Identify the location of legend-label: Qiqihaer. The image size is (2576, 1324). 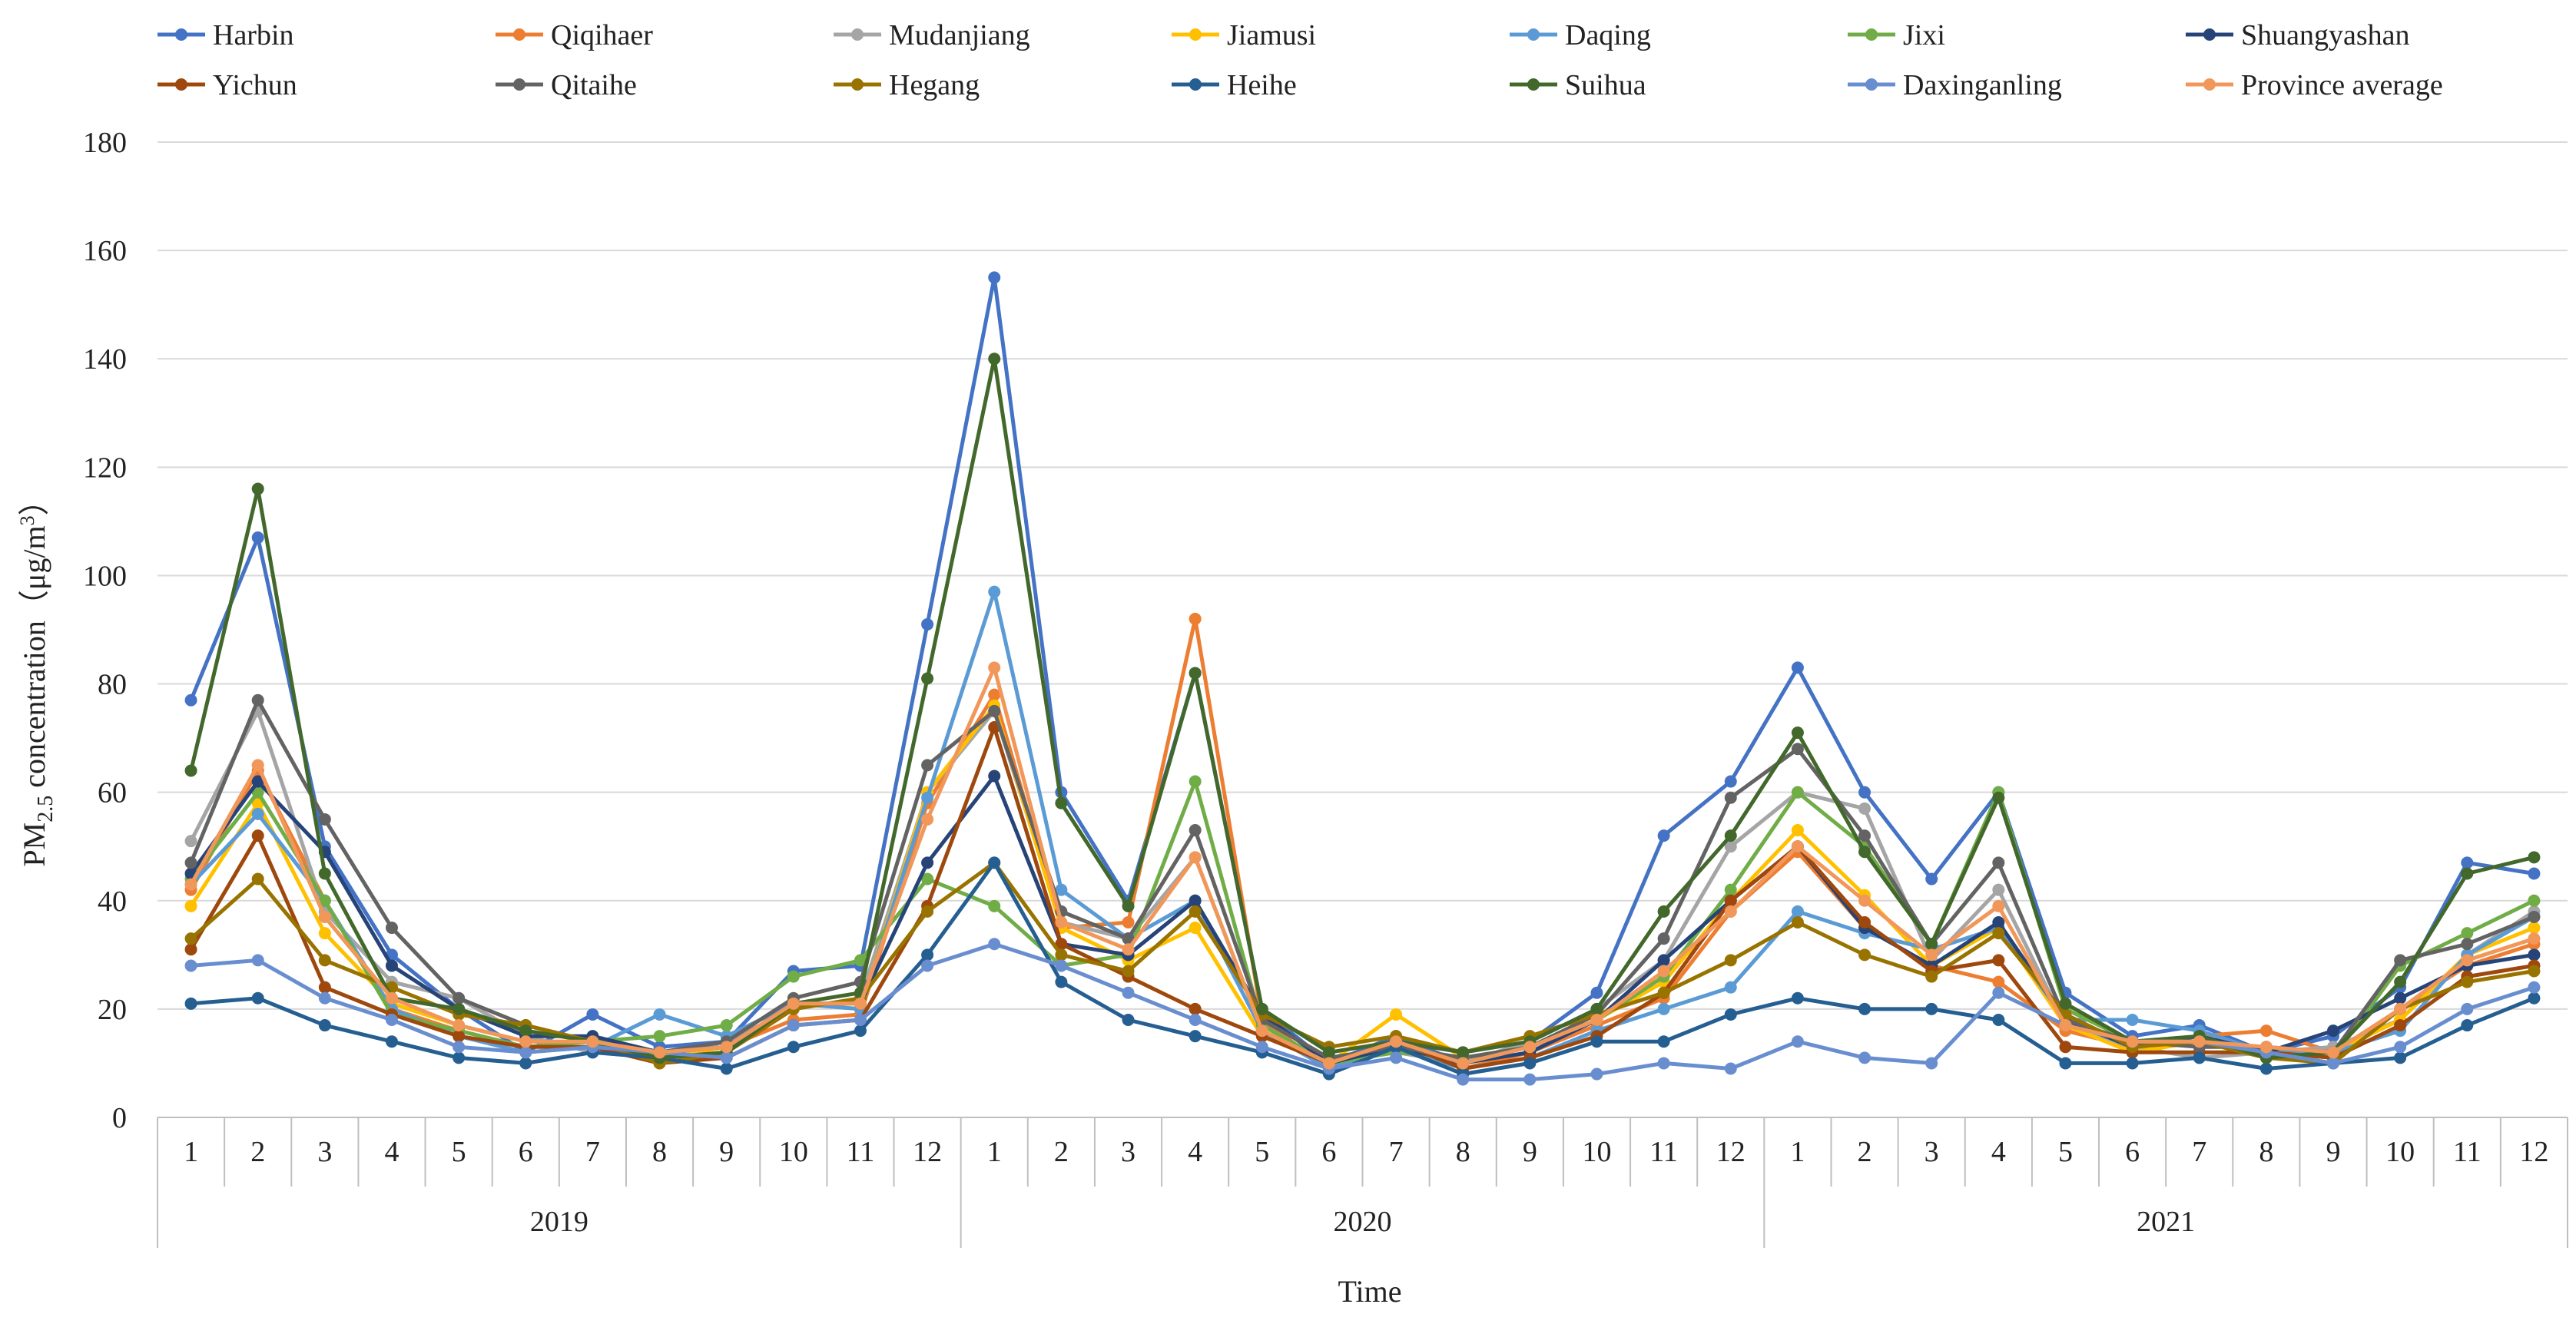
(602, 35).